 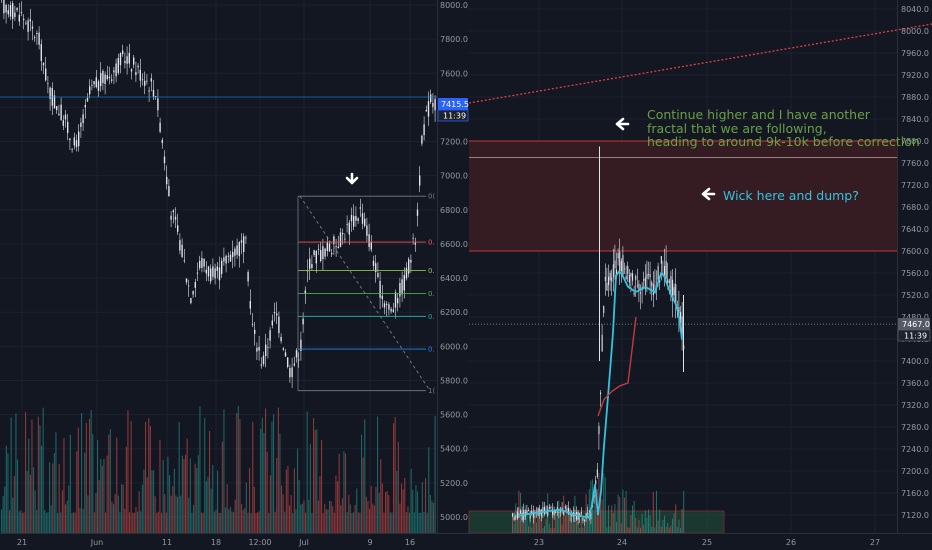 I want to click on left-x-tick-label: 18, so click(x=216, y=542).